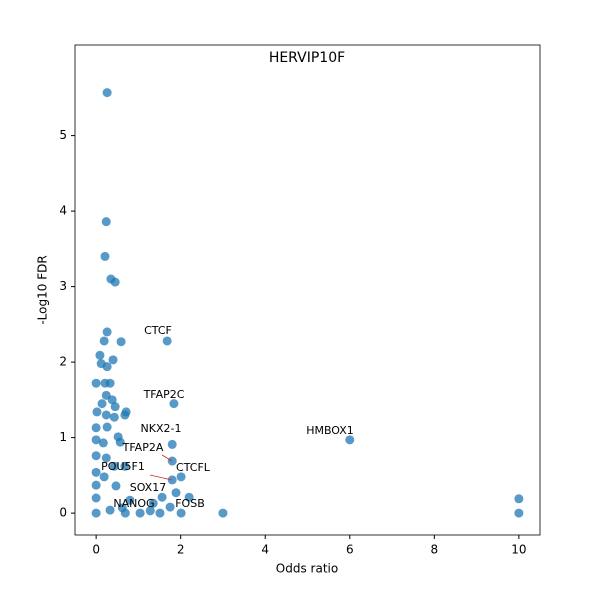  I want to click on annotation: NKX2-1, so click(161, 428).